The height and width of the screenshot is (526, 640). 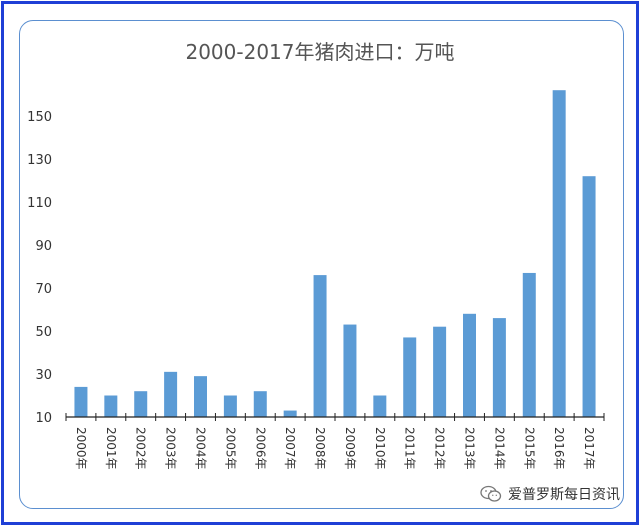 What do you see at coordinates (111, 448) in the screenshot?
I see `x-tick-label: 2001年` at bounding box center [111, 448].